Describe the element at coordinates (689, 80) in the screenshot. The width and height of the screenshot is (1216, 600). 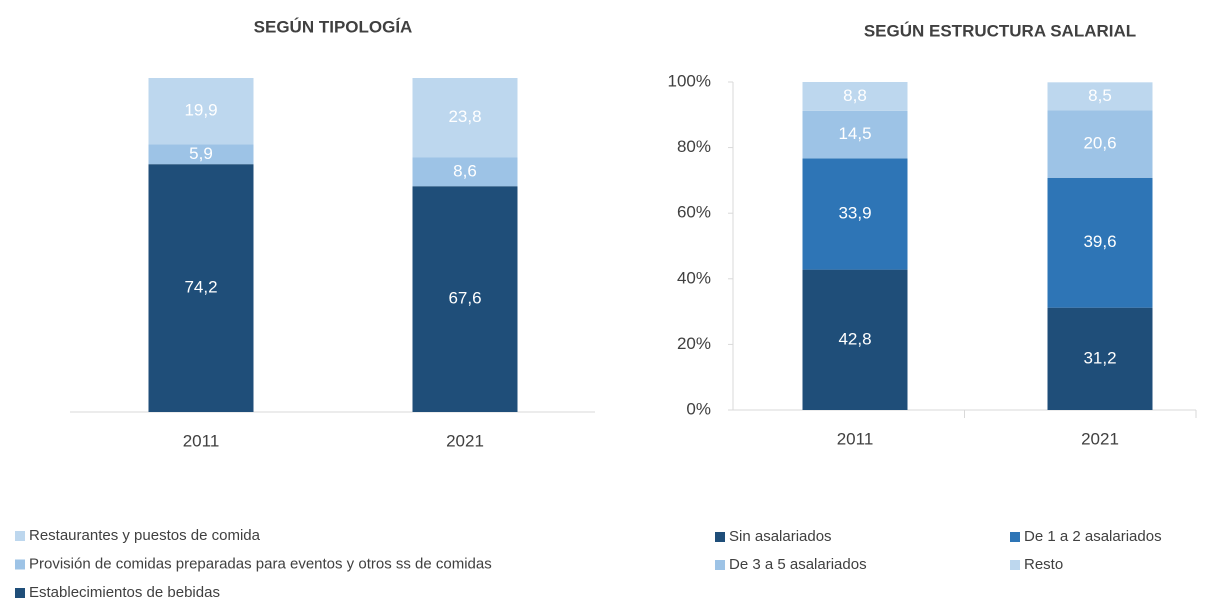
I see `y-tick-label: 100%` at that location.